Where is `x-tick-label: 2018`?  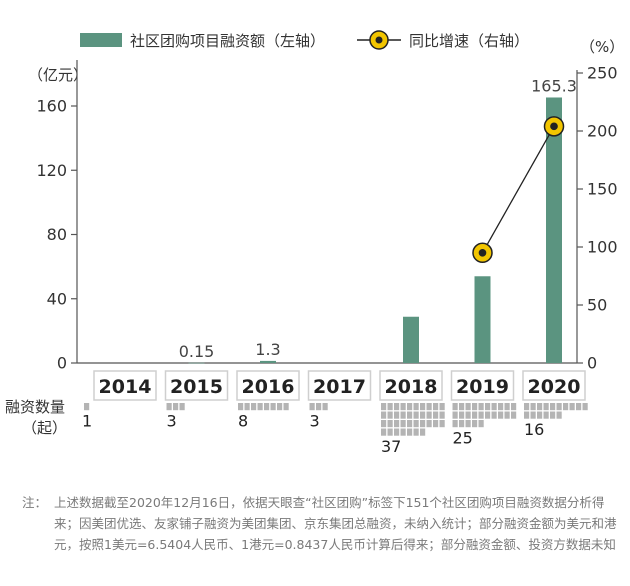 x-tick-label: 2018 is located at coordinates (411, 387).